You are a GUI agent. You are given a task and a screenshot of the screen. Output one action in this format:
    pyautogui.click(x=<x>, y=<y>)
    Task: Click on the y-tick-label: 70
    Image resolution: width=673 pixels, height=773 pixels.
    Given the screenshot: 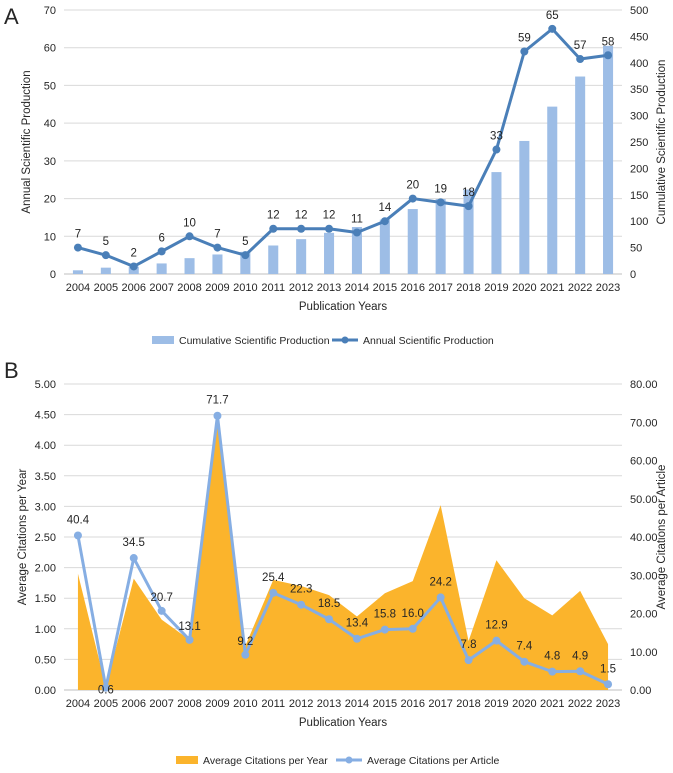 What is the action you would take?
    pyautogui.click(x=50, y=11)
    